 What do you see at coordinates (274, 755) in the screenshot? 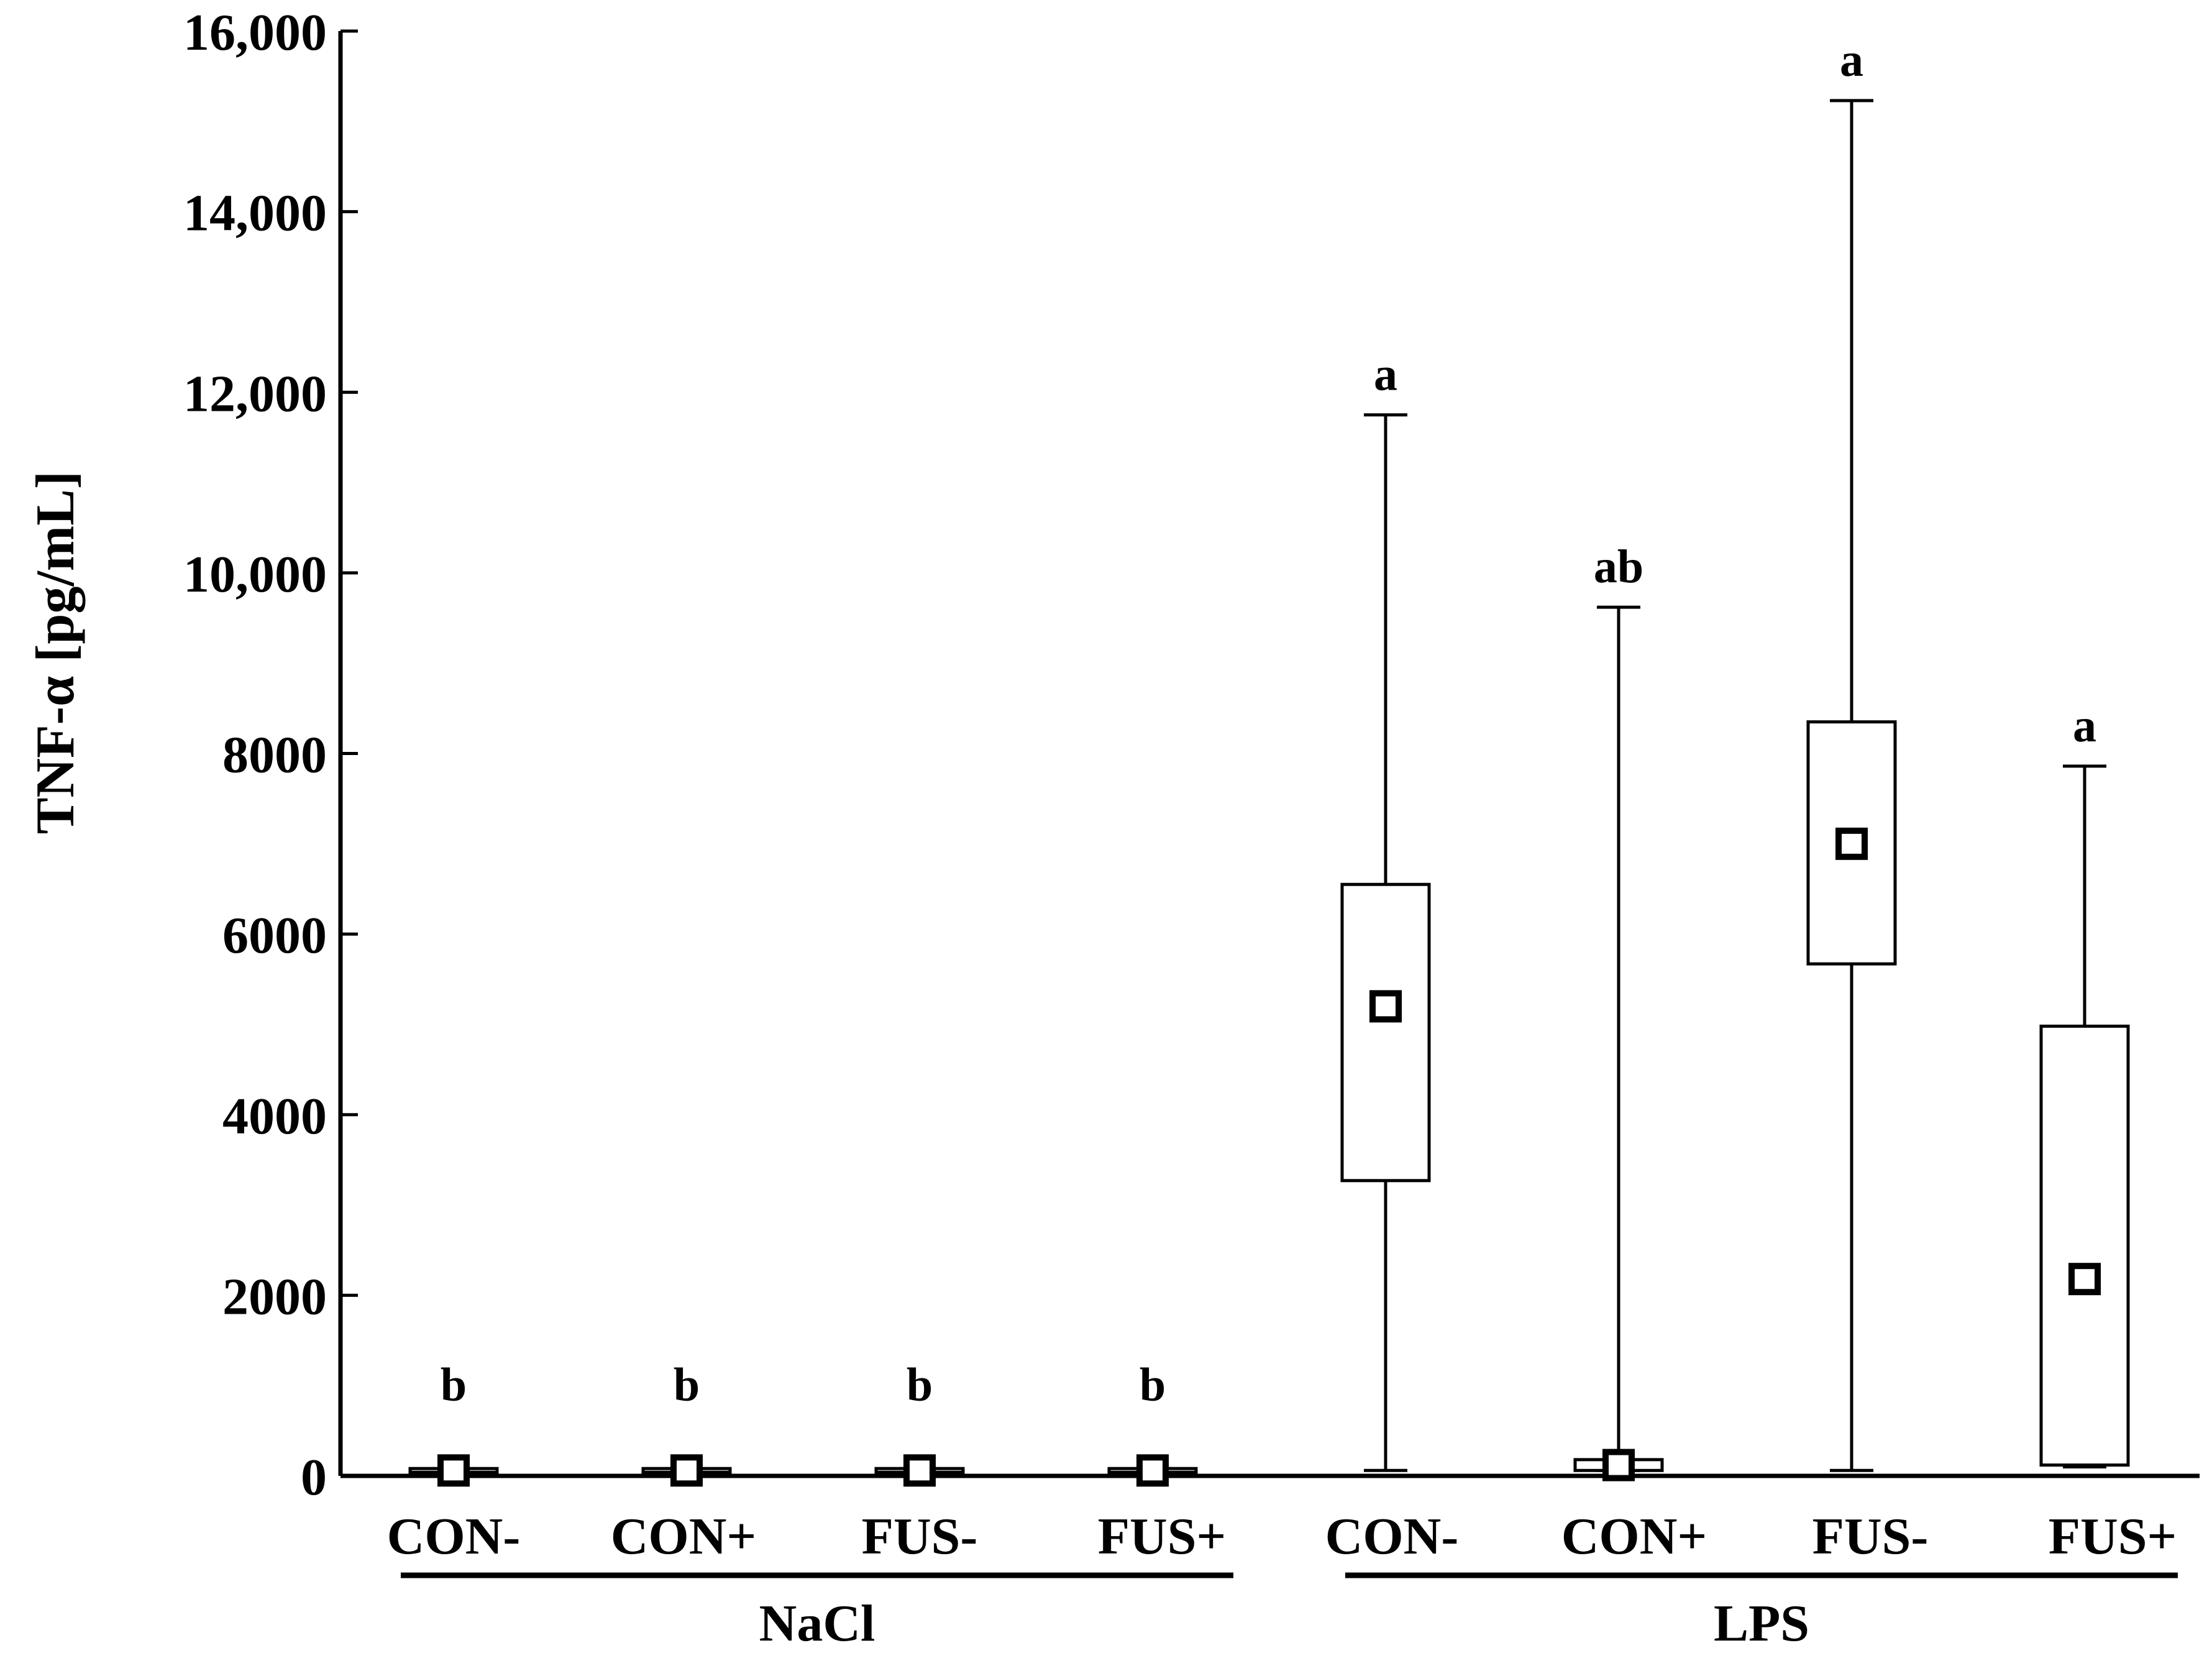
I see `y-tick-label: 8000` at bounding box center [274, 755].